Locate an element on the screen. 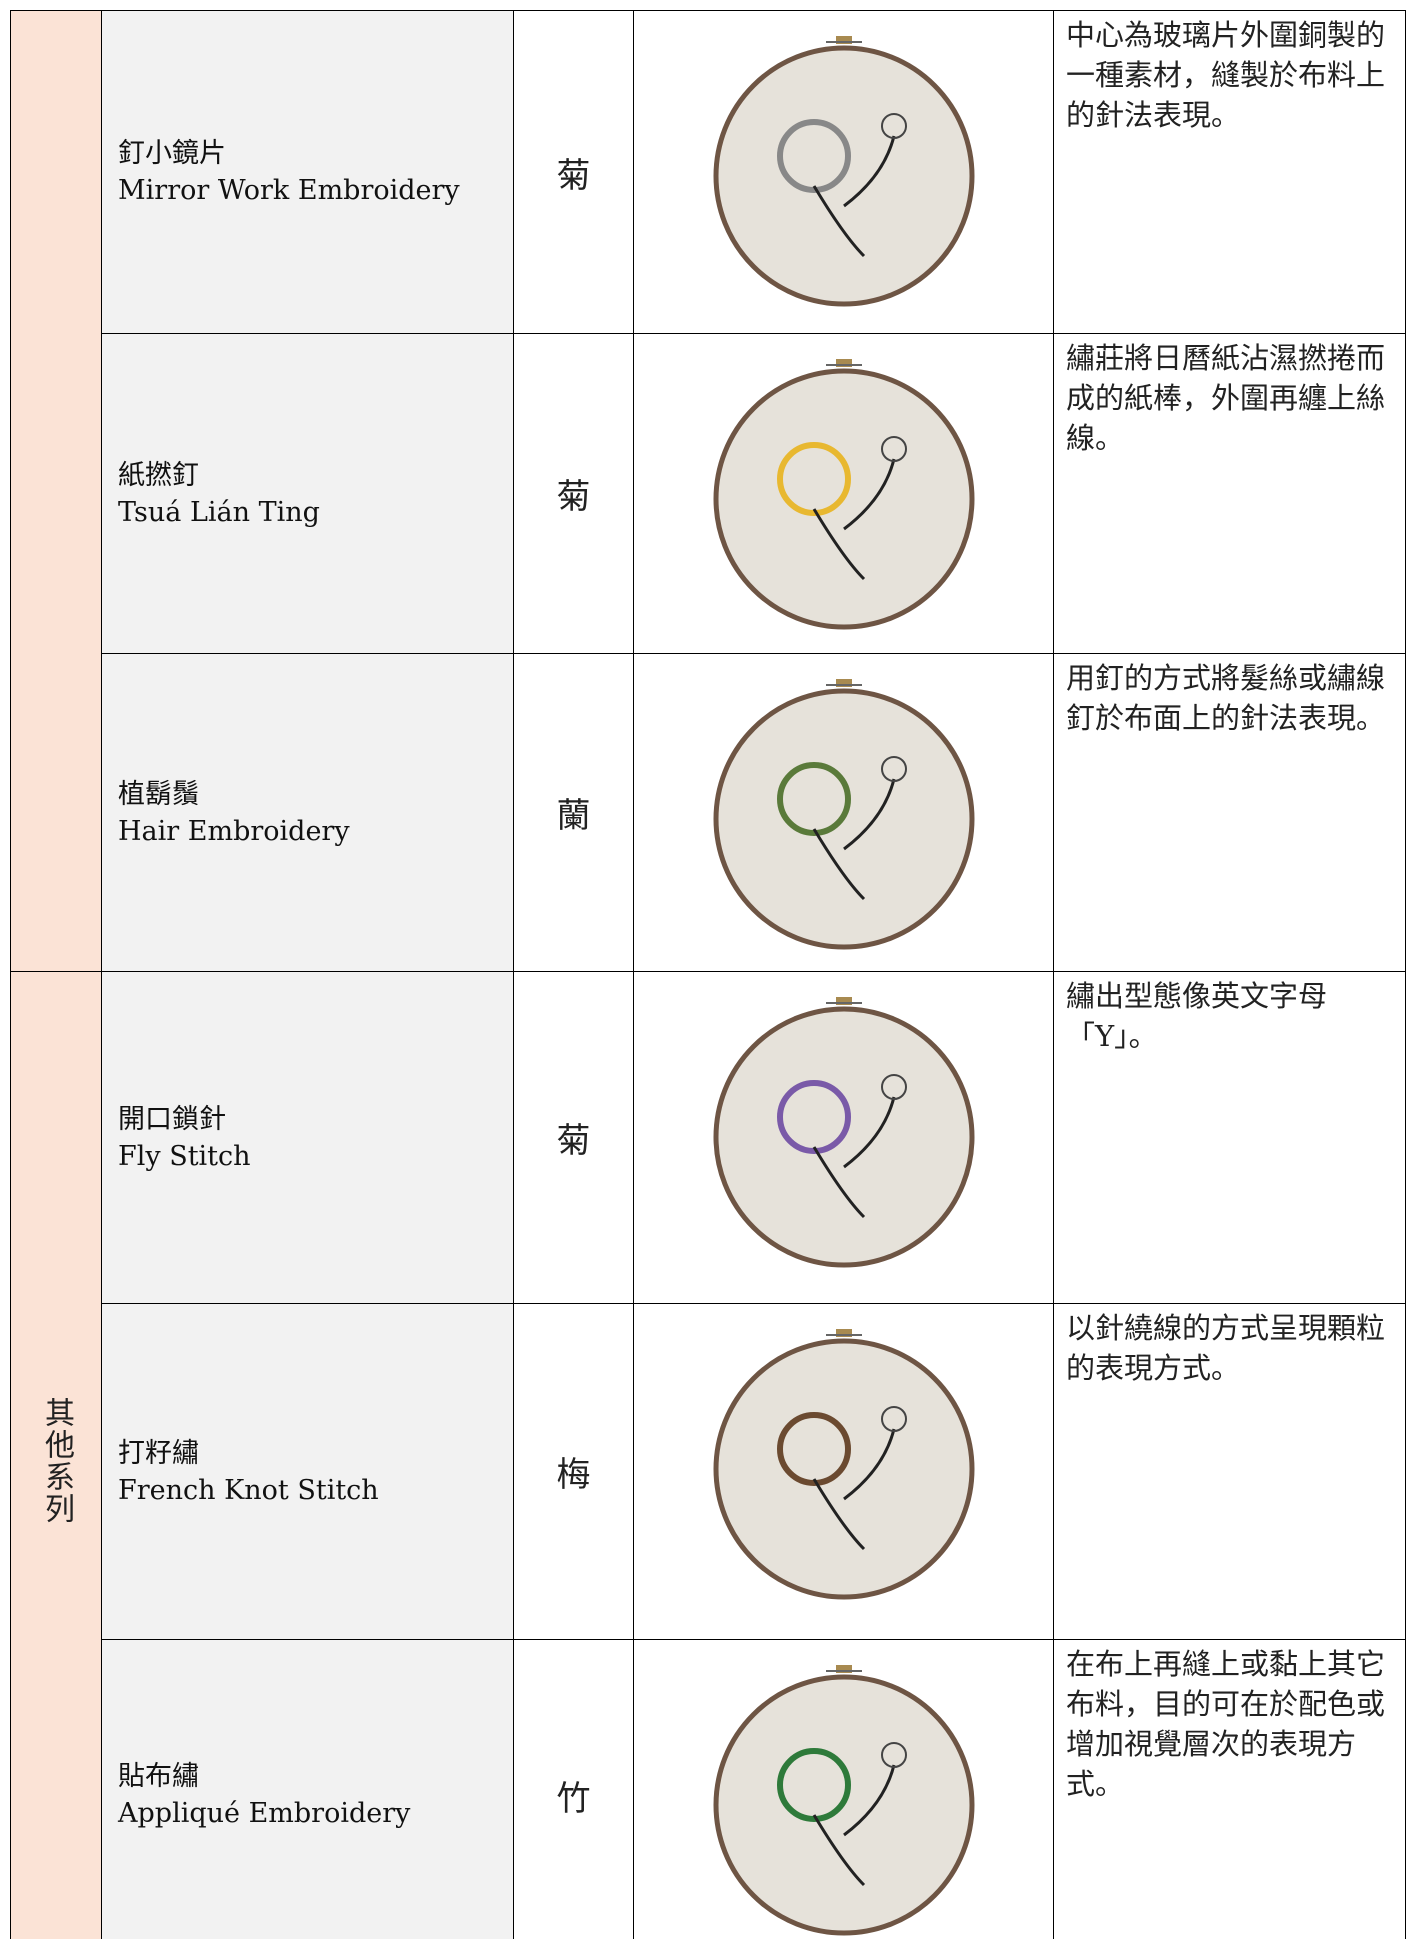 The image size is (1415, 1939). name-zh: 打籽繡 is located at coordinates (158, 1453).